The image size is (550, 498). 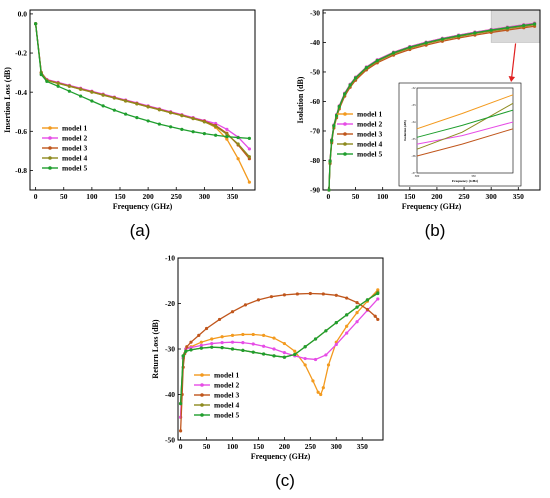 What do you see at coordinates (285, 480) in the screenshot?
I see `panel-caption: (c)` at bounding box center [285, 480].